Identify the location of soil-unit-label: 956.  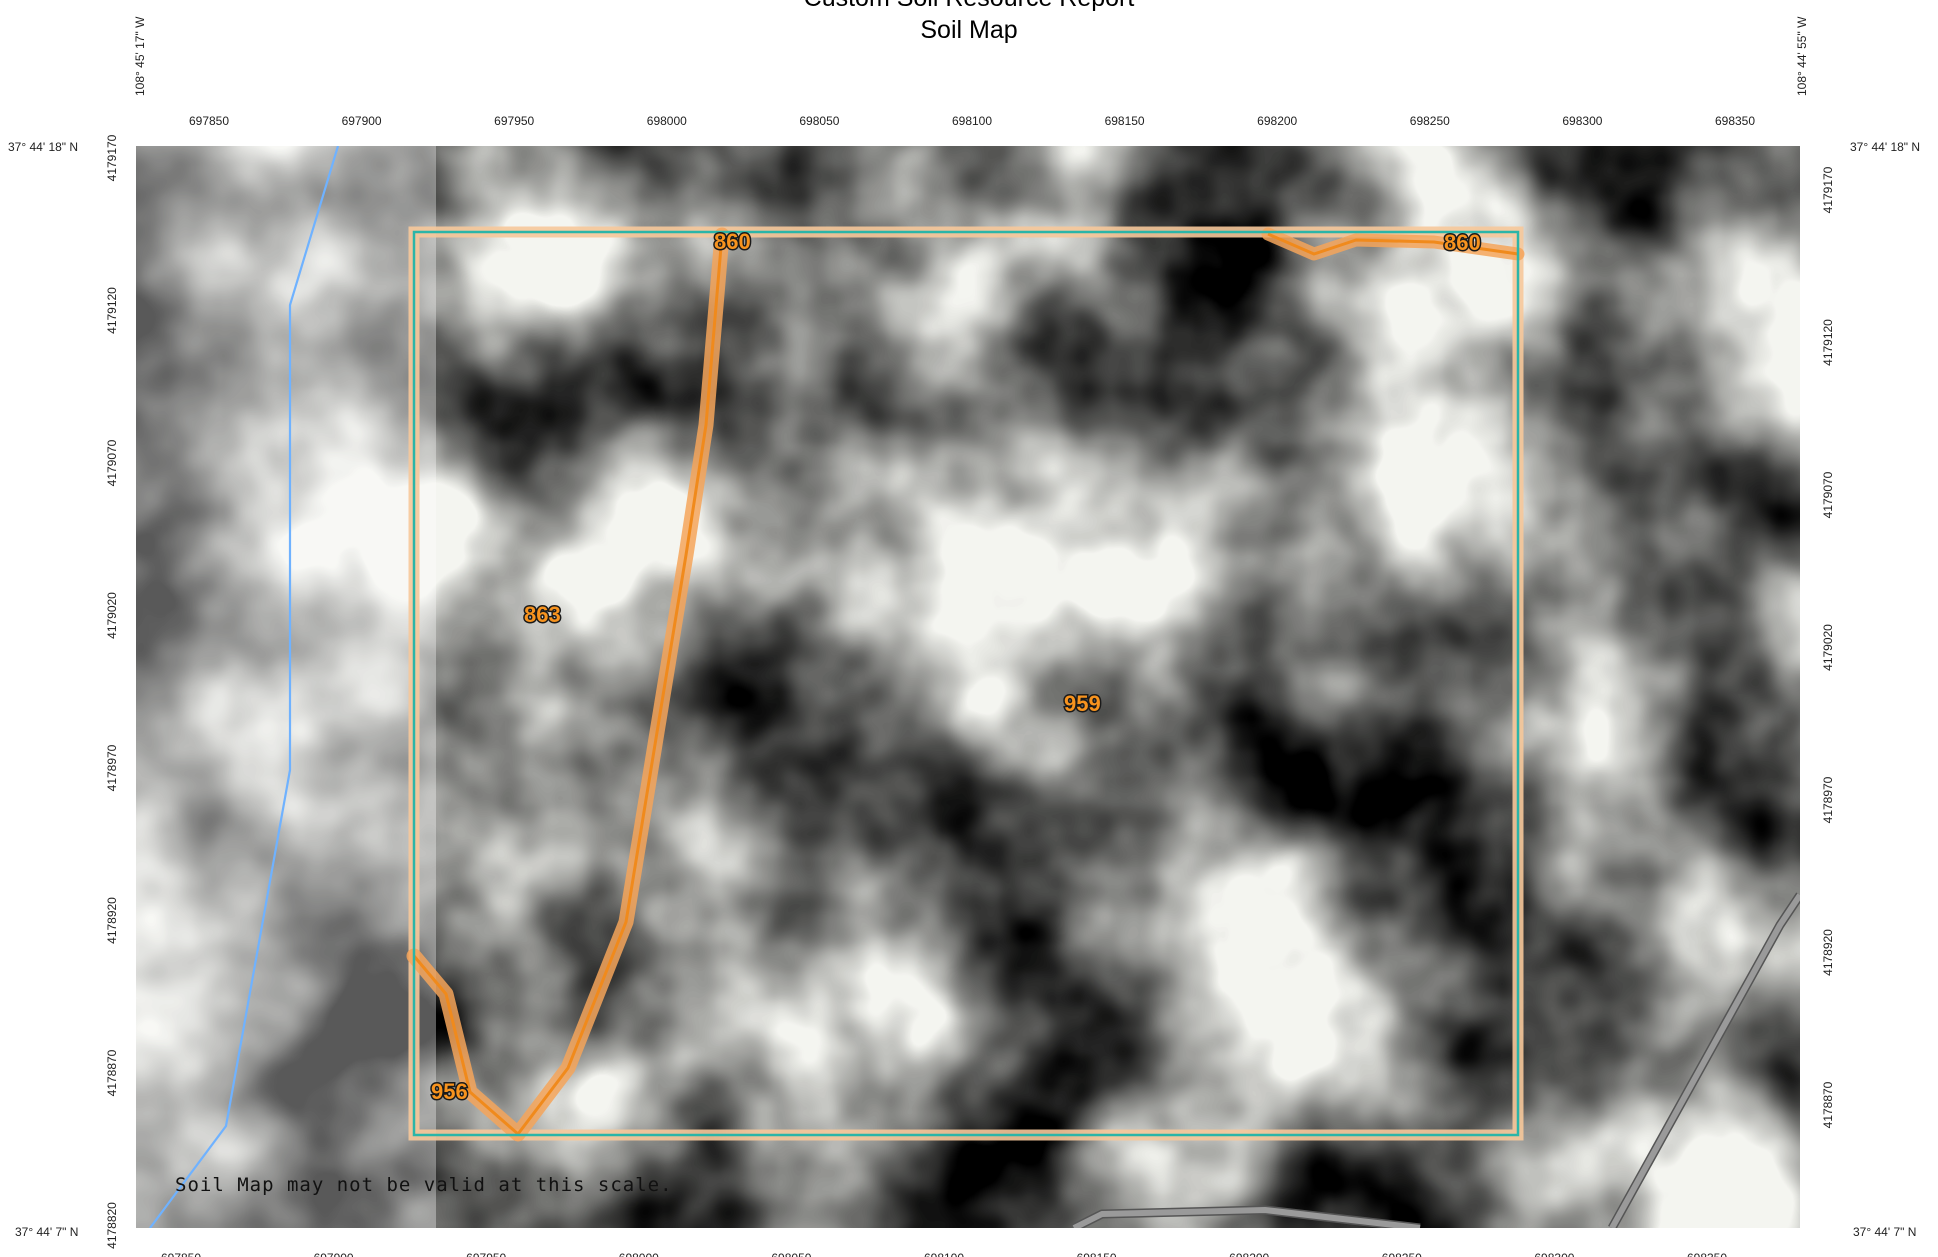
(450, 1092).